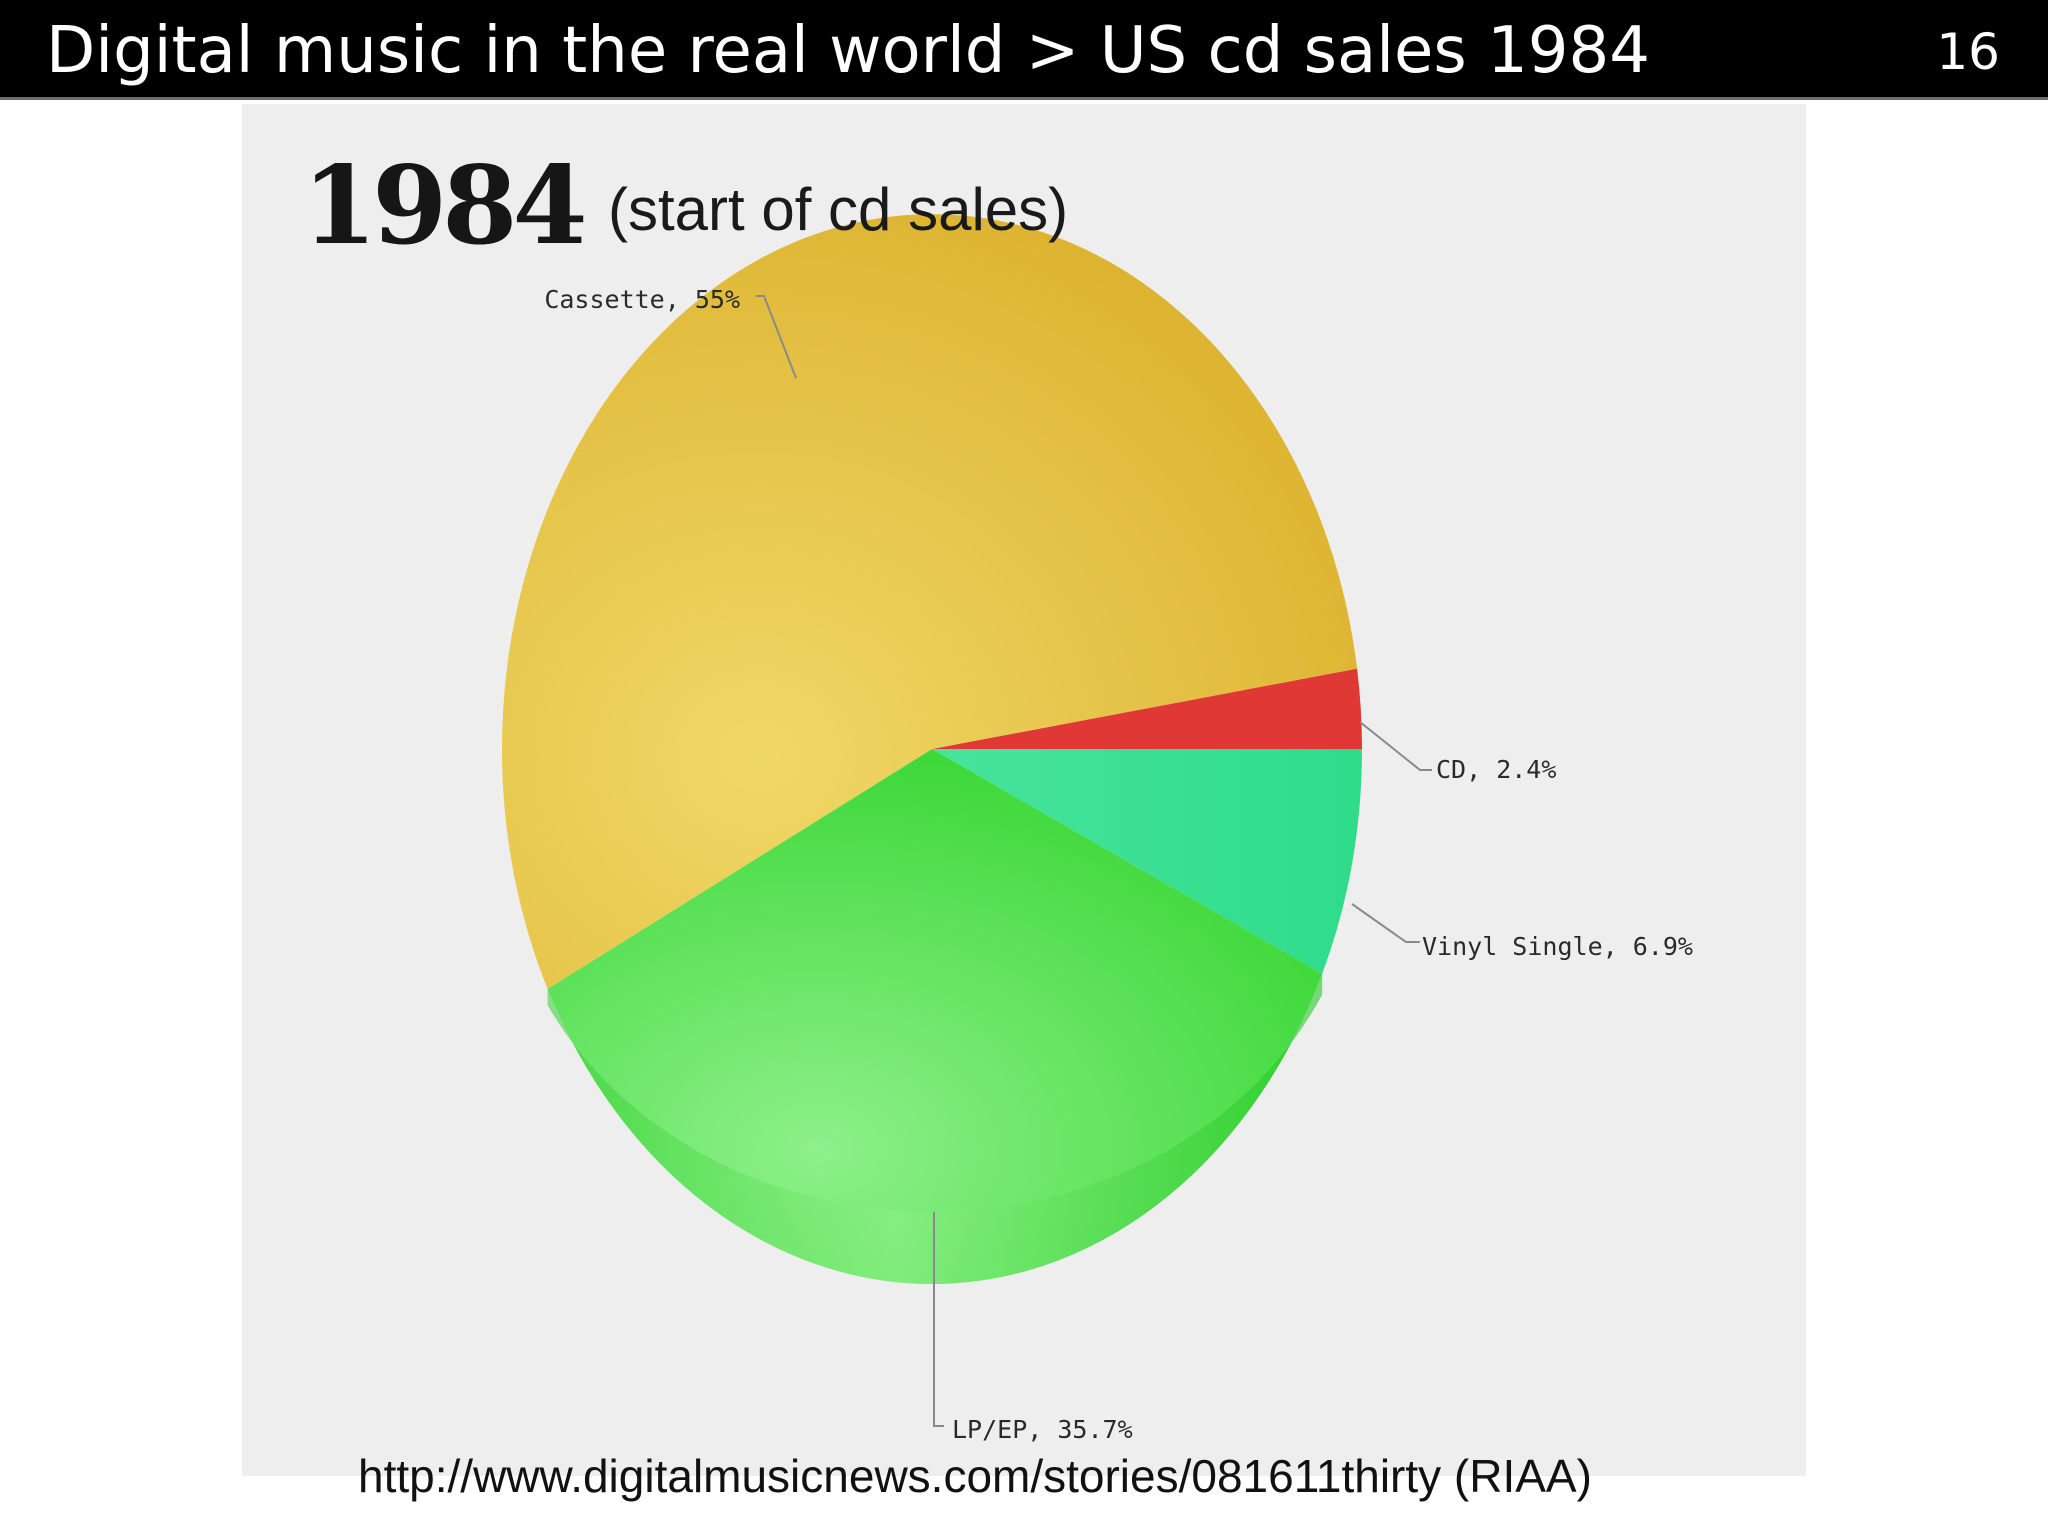  What do you see at coordinates (642, 299) in the screenshot?
I see `slice-label-cassette: Cassette, 55%` at bounding box center [642, 299].